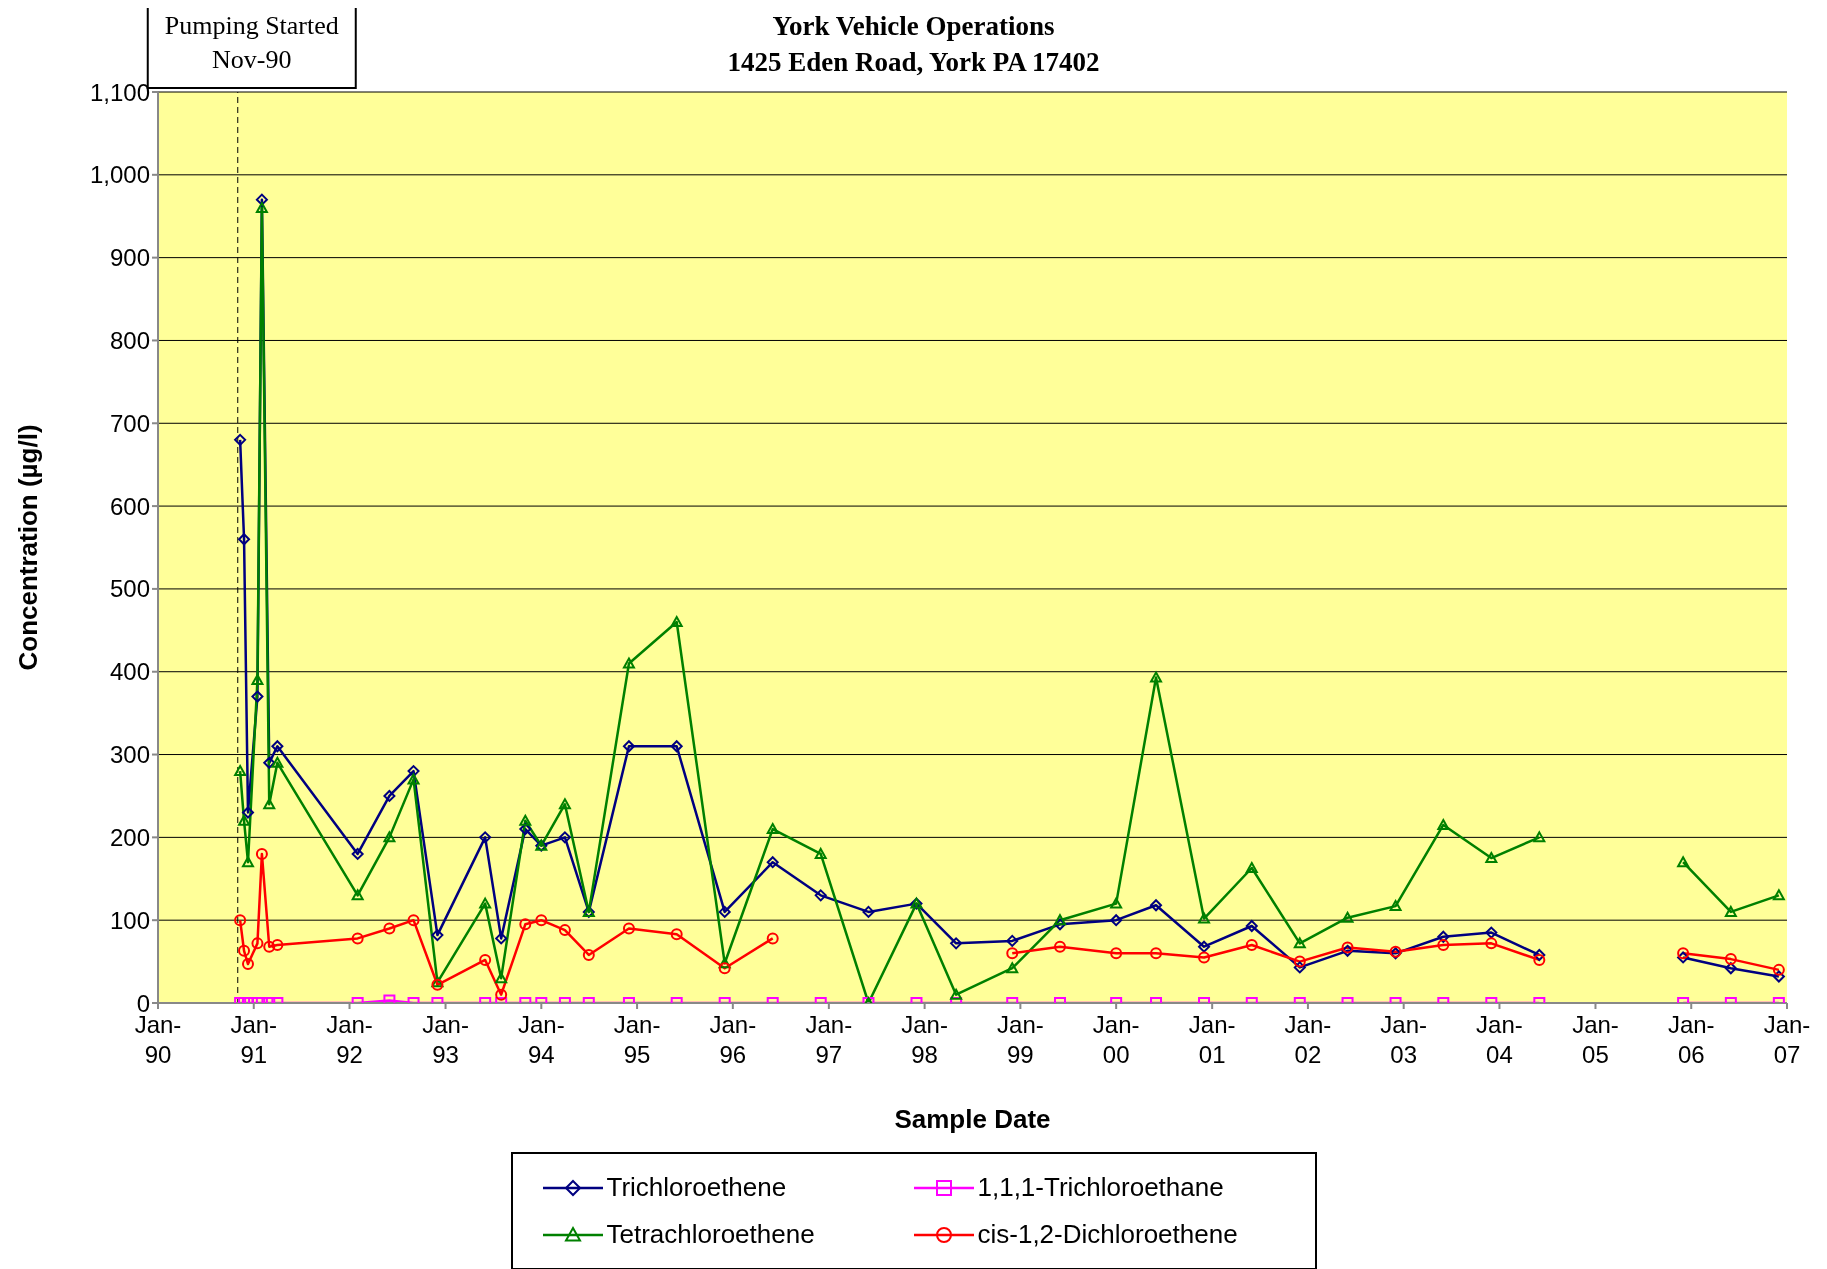  What do you see at coordinates (913, 62) in the screenshot?
I see `chart-subtitle: 1425 Eden Road, York PA 17402` at bounding box center [913, 62].